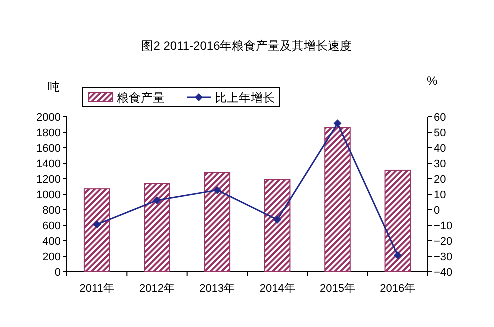 This screenshot has width=494, height=327. I want to click on x-tick-label: 2013年, so click(218, 289).